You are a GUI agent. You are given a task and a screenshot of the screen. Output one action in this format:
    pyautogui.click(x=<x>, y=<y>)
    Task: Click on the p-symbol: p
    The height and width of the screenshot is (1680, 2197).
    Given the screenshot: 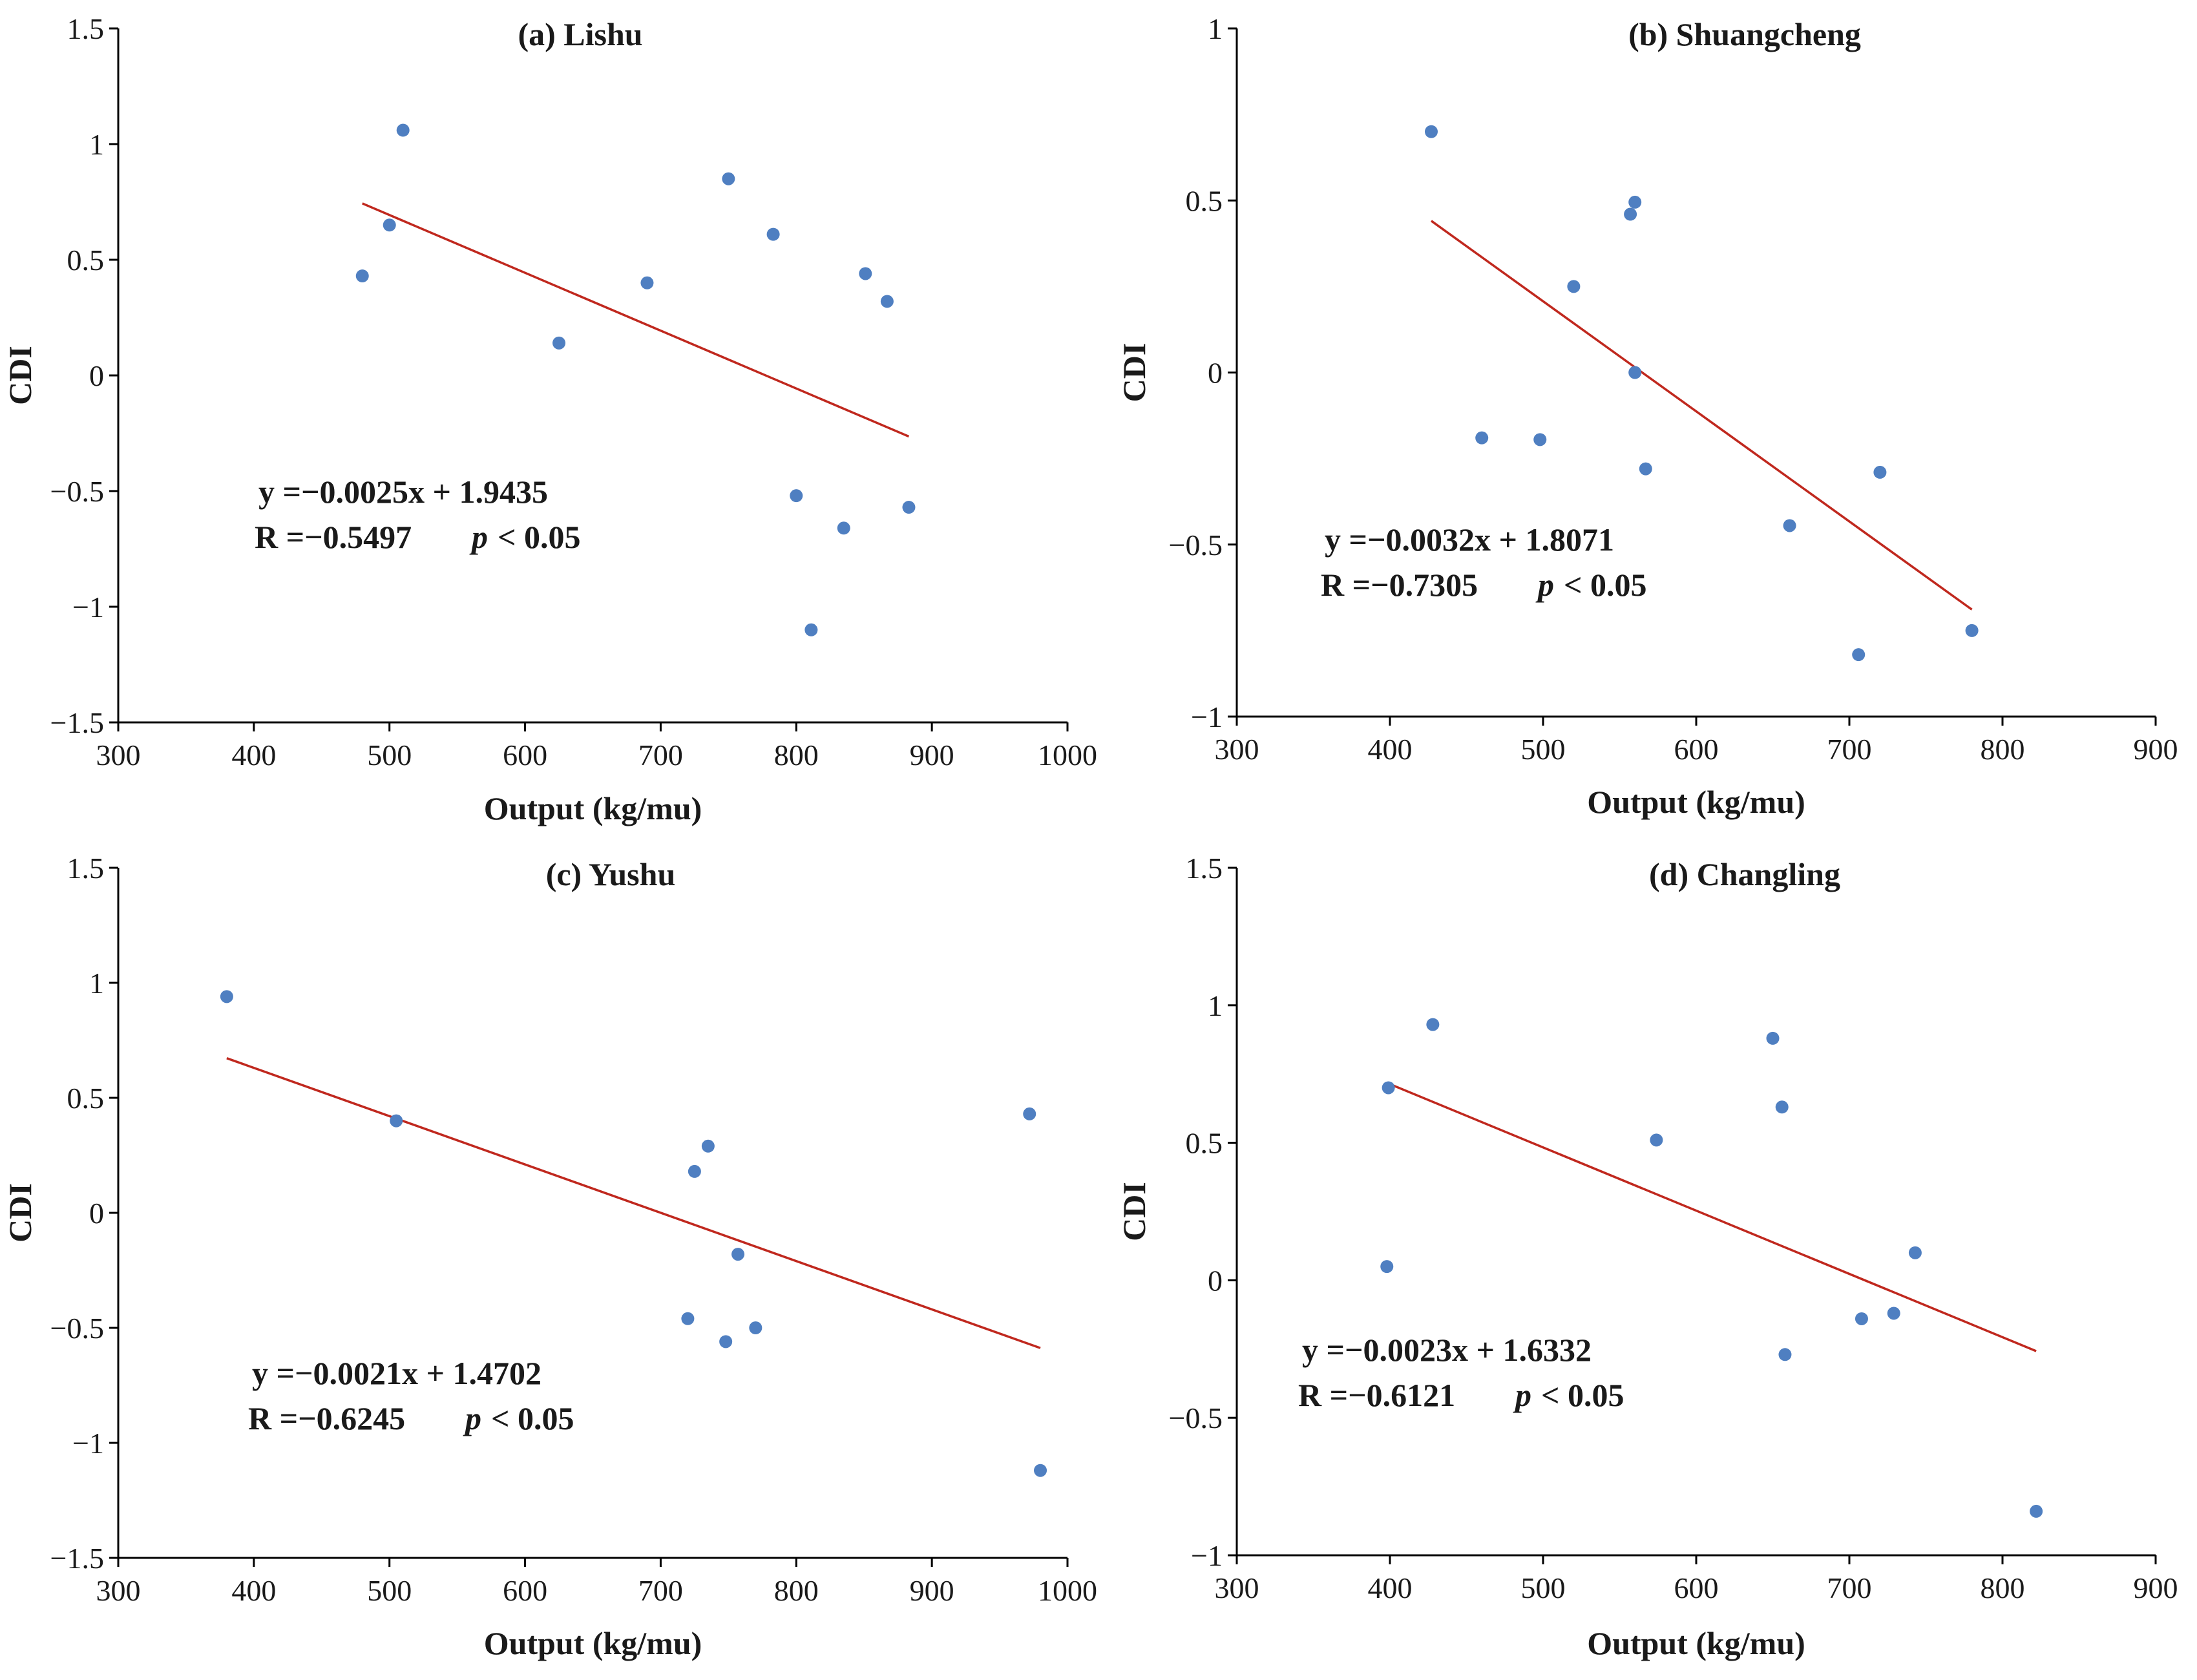 What is the action you would take?
    pyautogui.click(x=472, y=1418)
    